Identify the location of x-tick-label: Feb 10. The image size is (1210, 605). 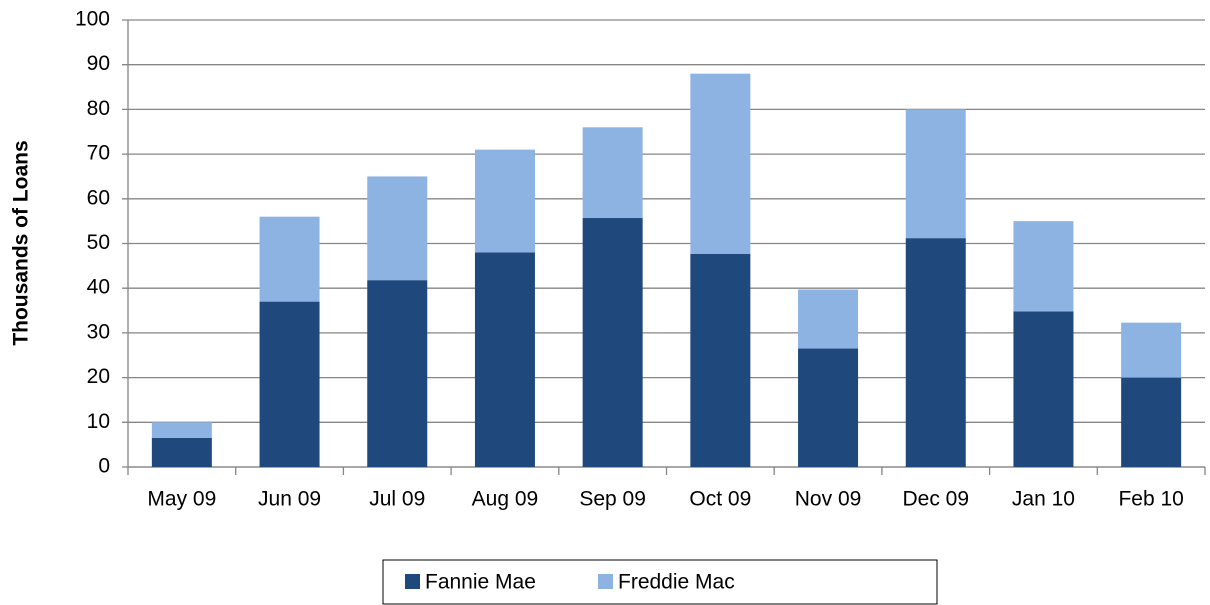
(1150, 499).